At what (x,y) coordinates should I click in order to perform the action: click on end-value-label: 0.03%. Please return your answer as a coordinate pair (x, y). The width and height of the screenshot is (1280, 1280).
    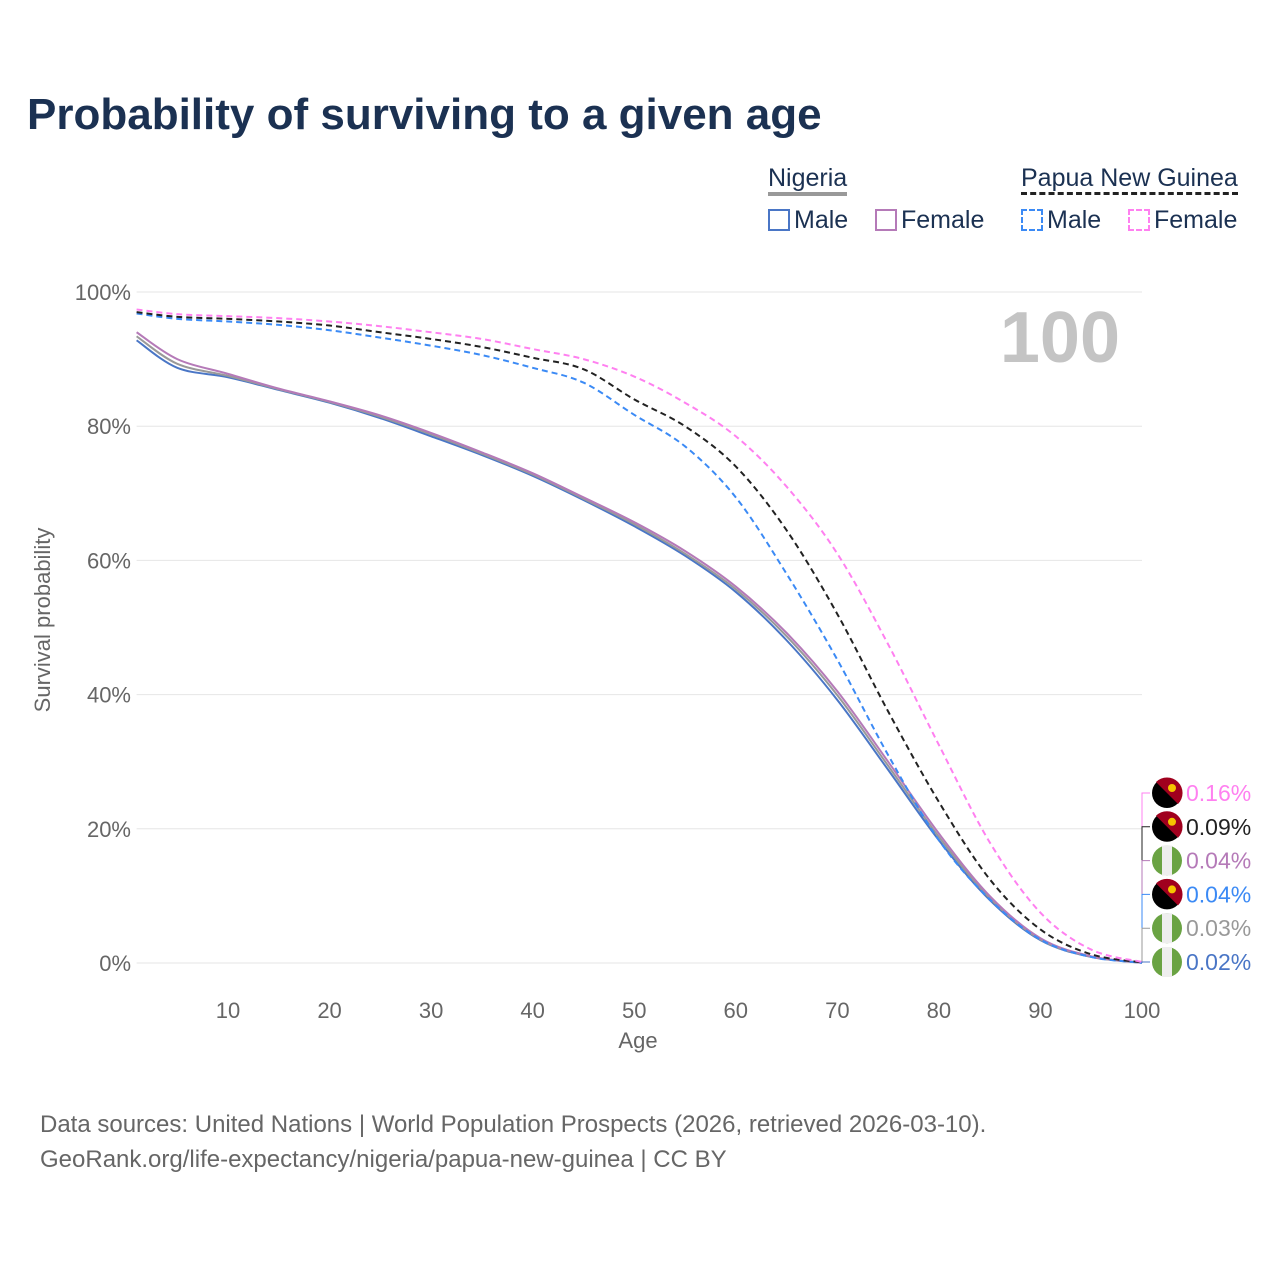
    Looking at the image, I should click on (1218, 928).